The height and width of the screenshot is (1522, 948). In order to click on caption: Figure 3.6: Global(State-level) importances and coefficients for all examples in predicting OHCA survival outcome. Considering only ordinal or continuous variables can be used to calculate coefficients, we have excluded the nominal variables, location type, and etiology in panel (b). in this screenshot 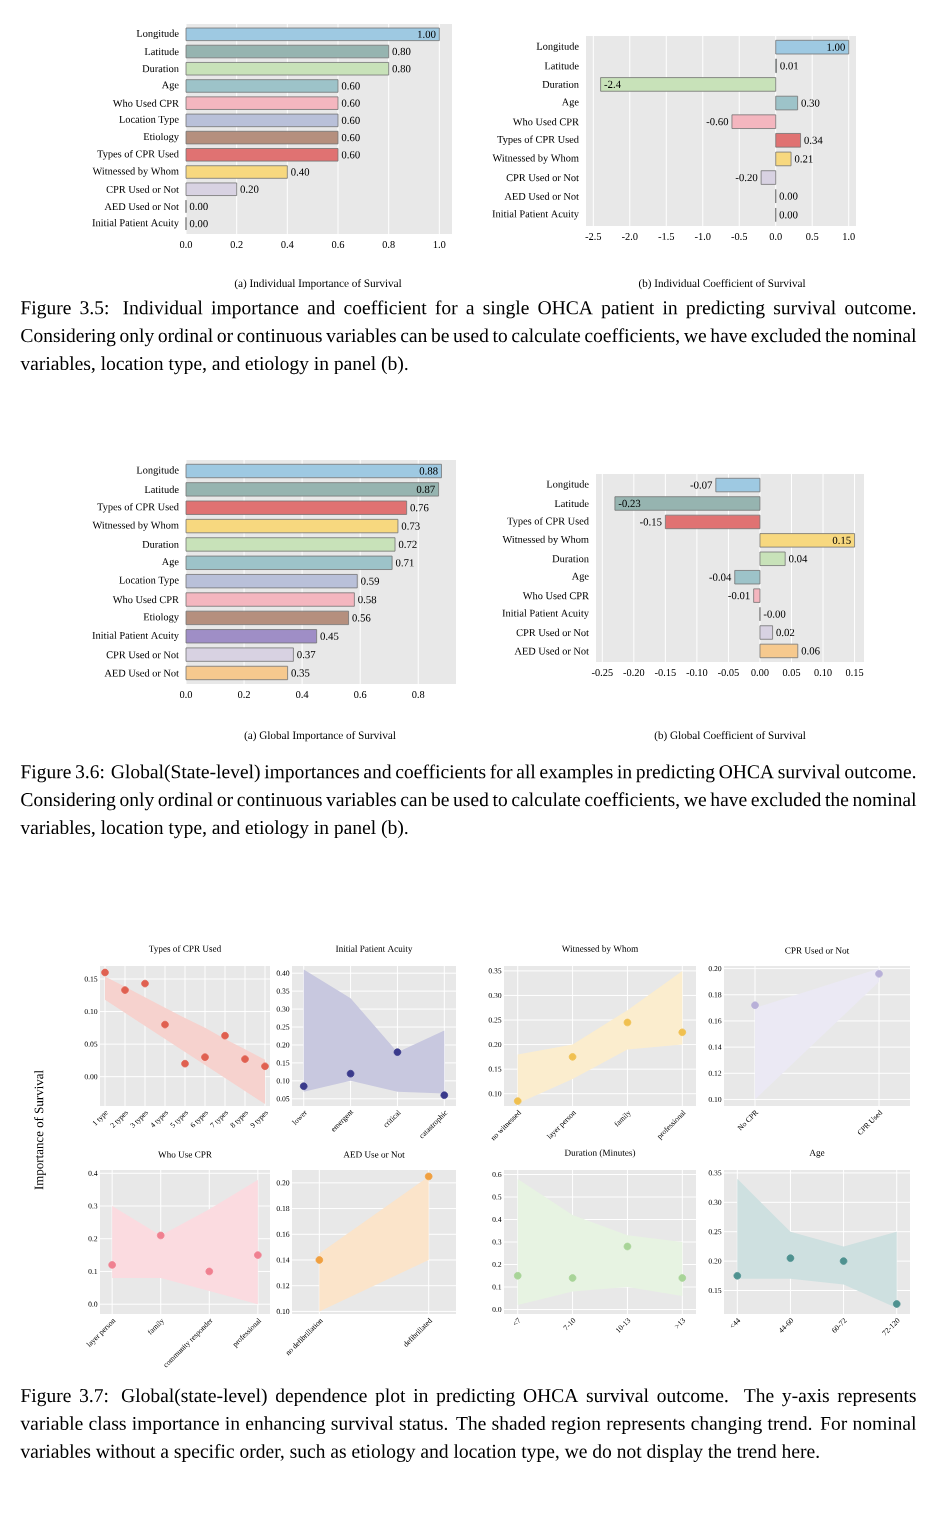, I will do `click(468, 801)`.